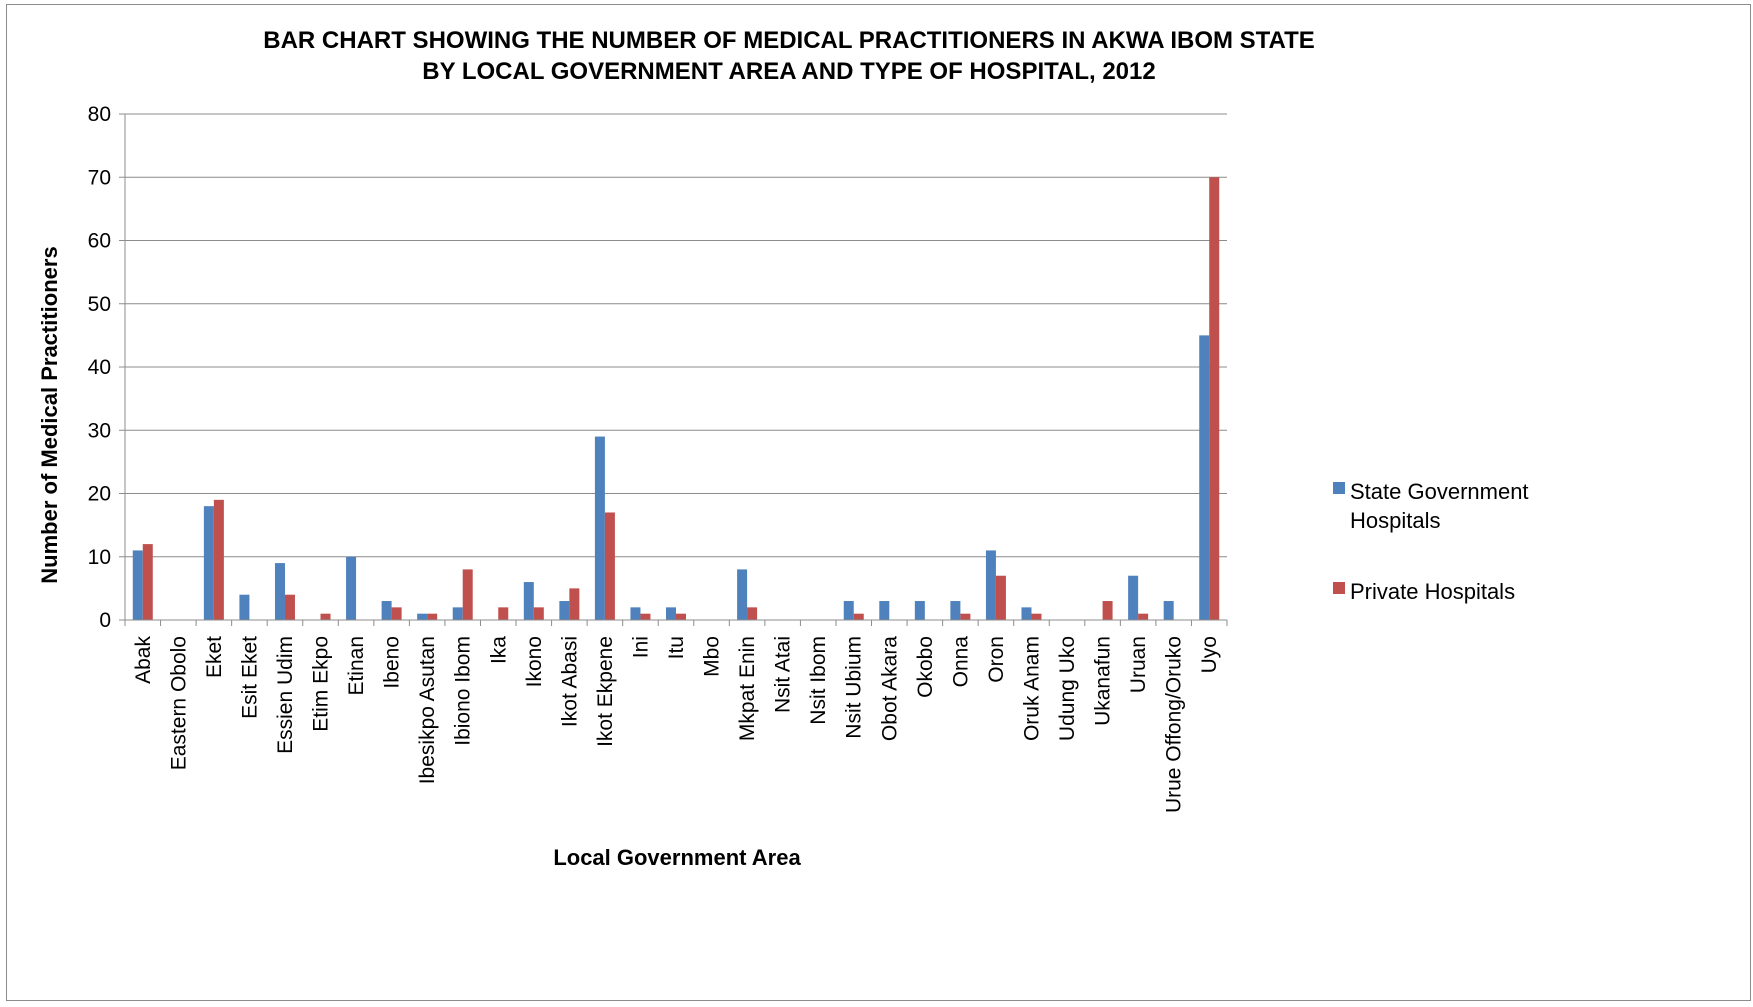 Image resolution: width=1753 pixels, height=1007 pixels. What do you see at coordinates (249, 677) in the screenshot?
I see `x-category-label: Esit Eket` at bounding box center [249, 677].